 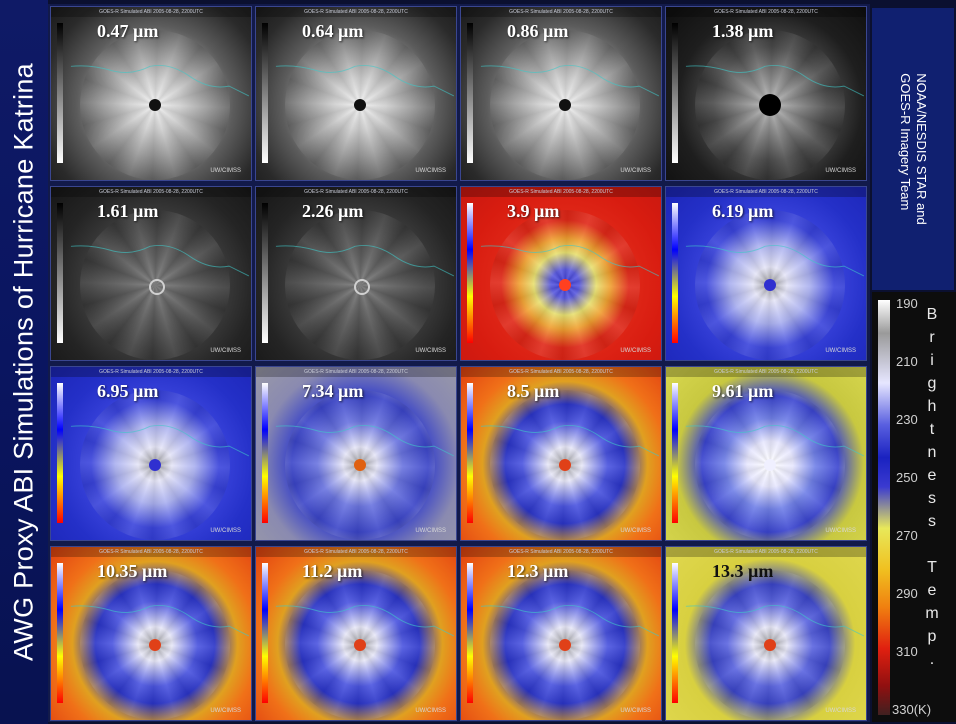 What do you see at coordinates (128, 211) in the screenshot?
I see `wavelength-label: 1.61 µm` at bounding box center [128, 211].